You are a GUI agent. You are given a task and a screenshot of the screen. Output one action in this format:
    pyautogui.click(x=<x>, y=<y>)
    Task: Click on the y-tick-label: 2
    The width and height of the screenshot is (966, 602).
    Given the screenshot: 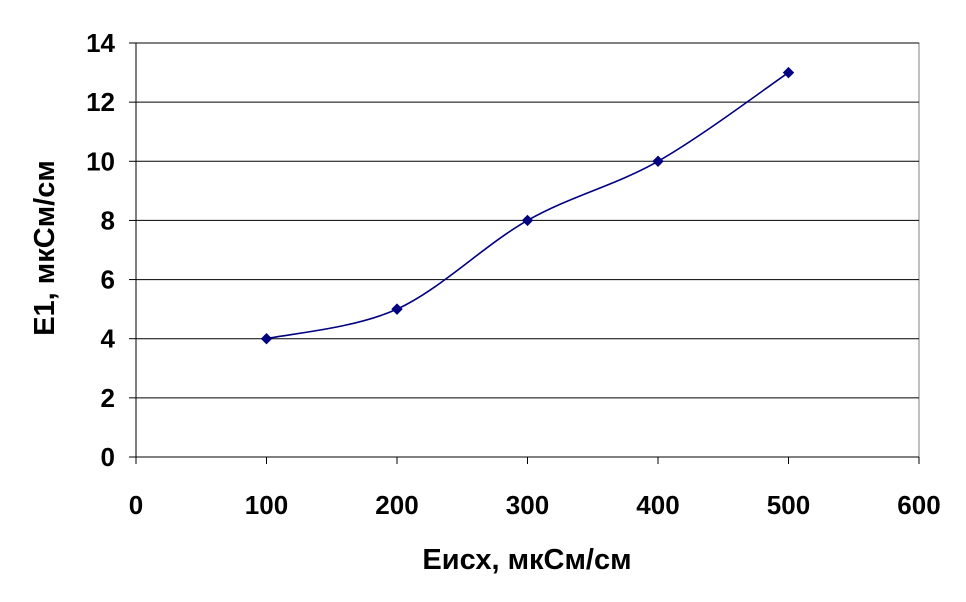 What is the action you would take?
    pyautogui.click(x=108, y=398)
    